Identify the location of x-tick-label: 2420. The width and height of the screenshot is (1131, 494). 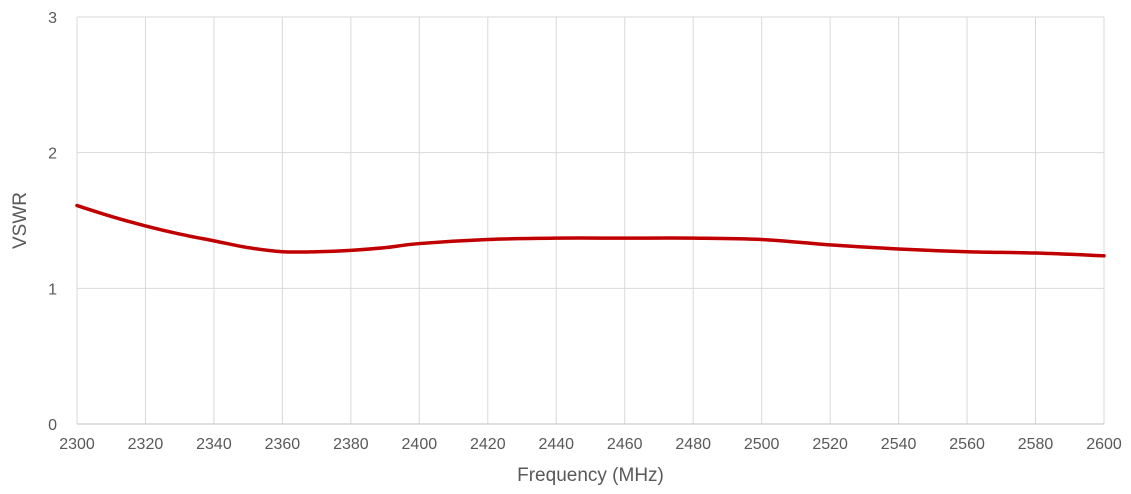
(488, 444).